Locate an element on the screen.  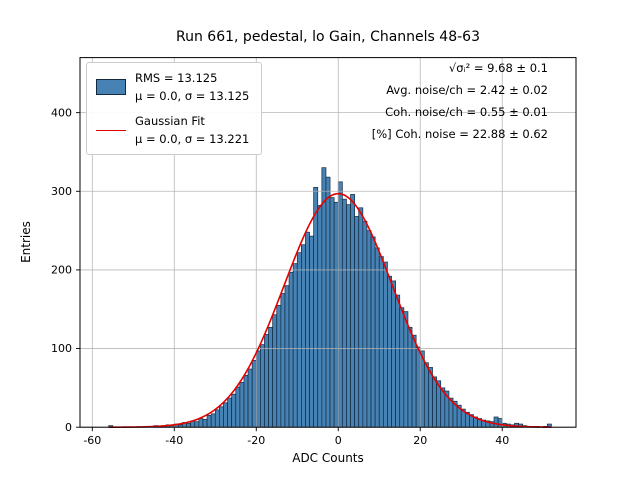
stat-coh-noise: Coh. noise/ch = 0.55 ± 0.01 is located at coordinates (466, 112).